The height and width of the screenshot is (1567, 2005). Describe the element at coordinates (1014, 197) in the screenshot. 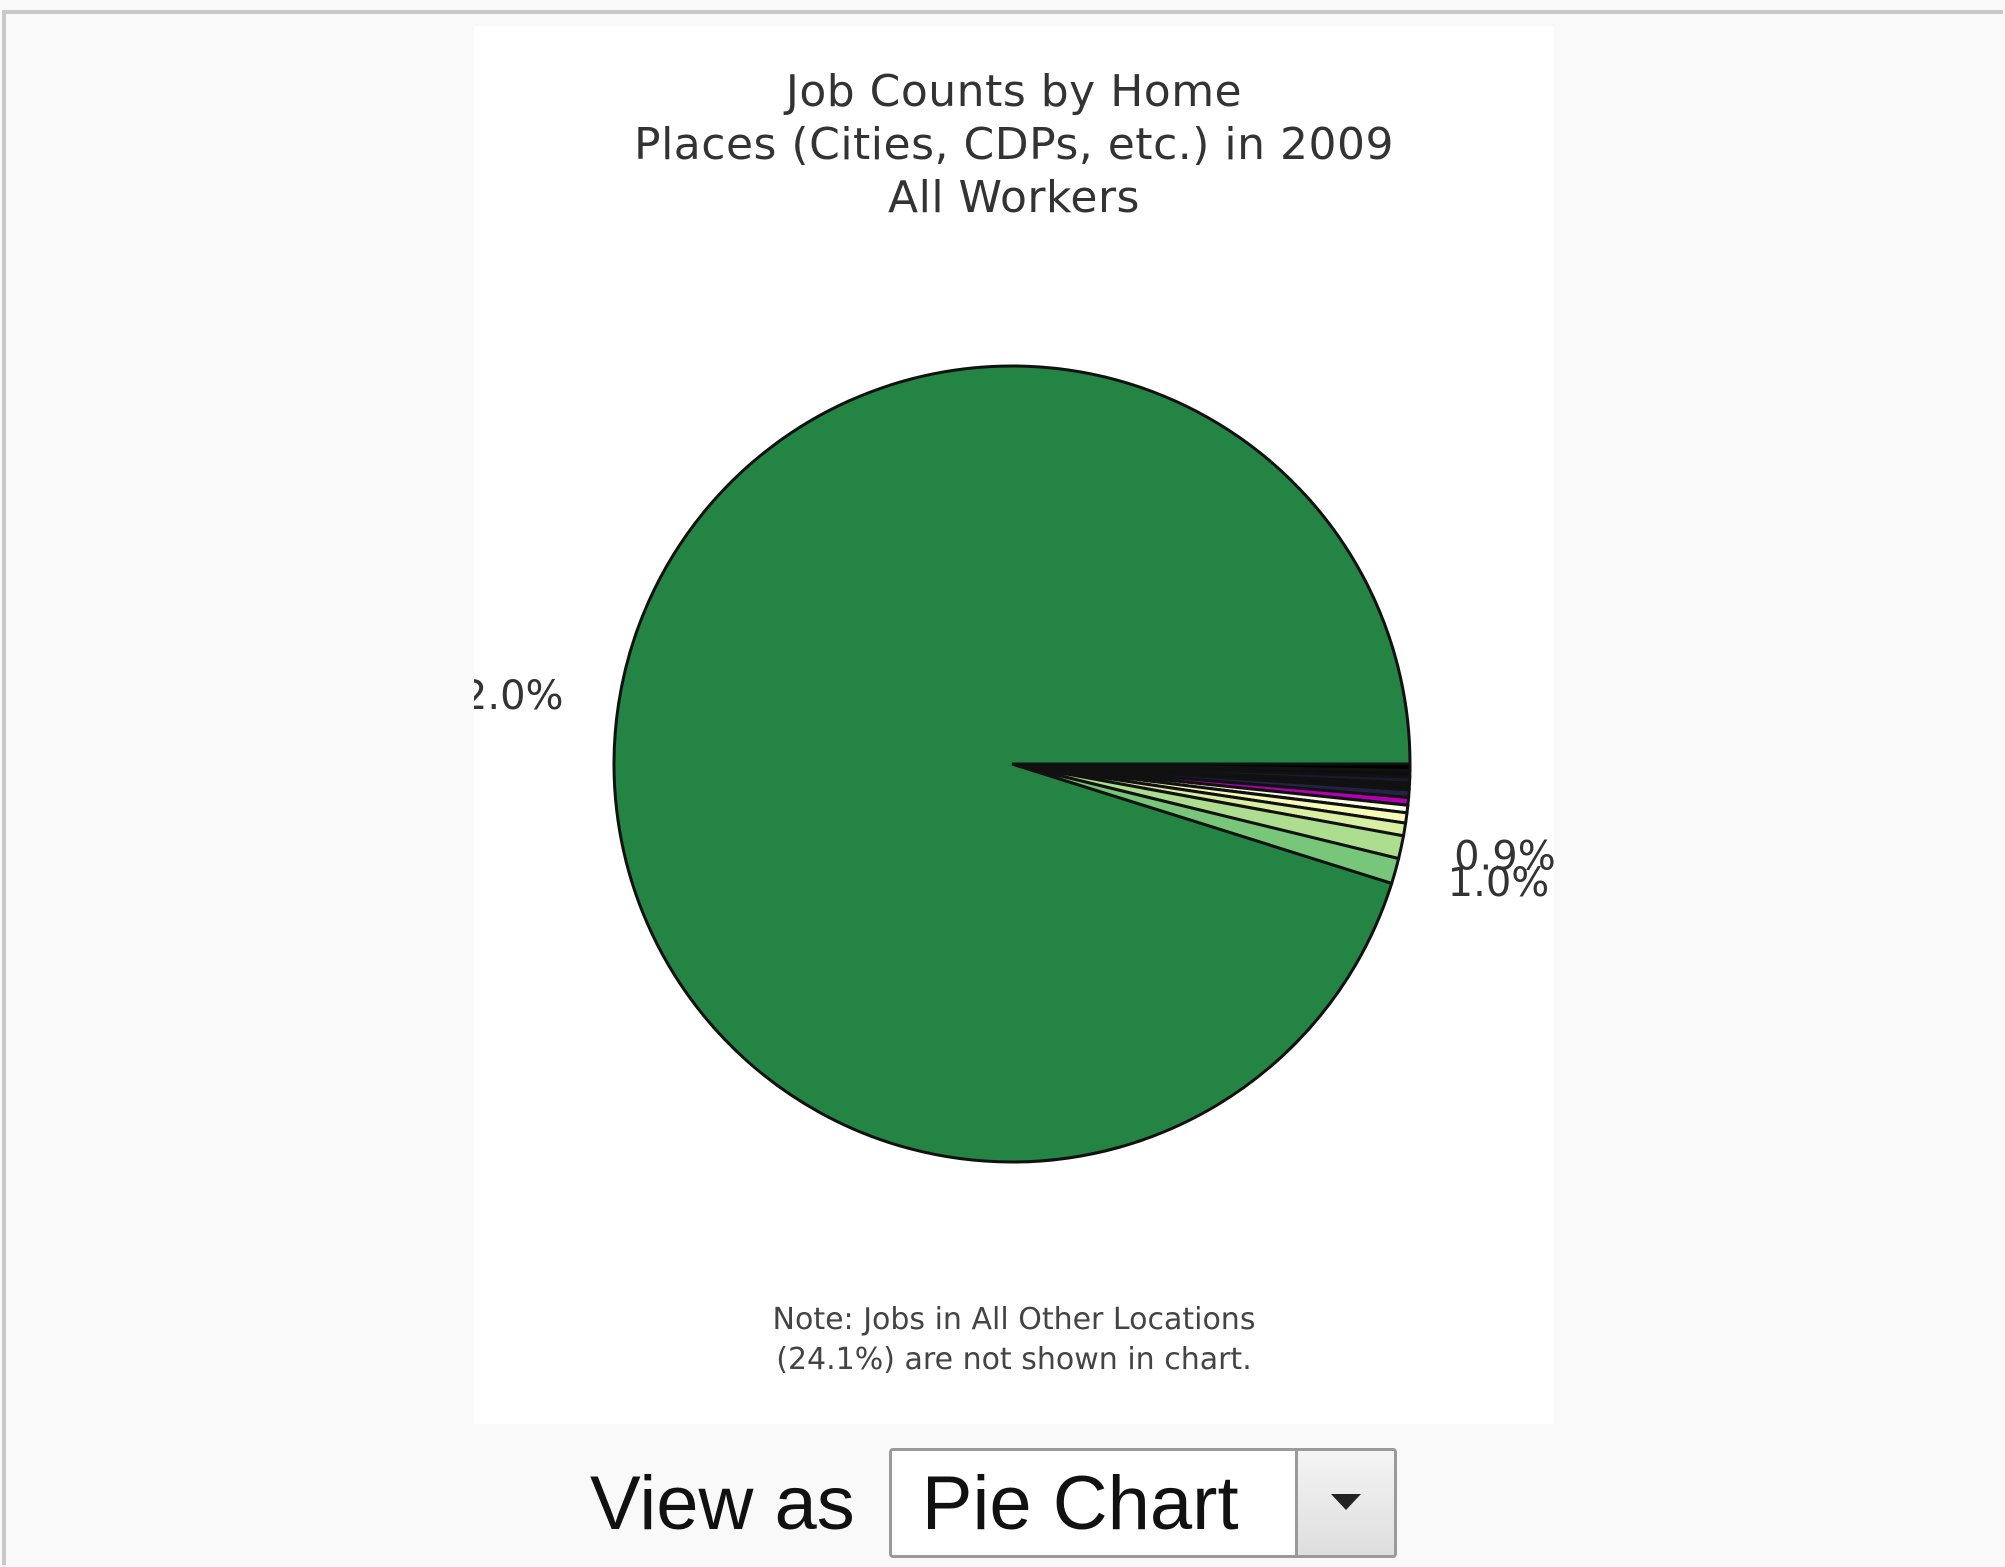

I see `chart-title-line-3: All Workers` at that location.